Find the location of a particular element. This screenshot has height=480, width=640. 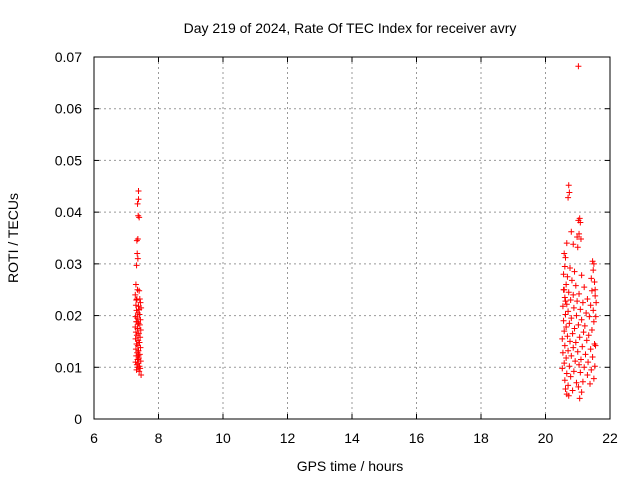

y-tick-label: 0.06 is located at coordinates (68, 109).